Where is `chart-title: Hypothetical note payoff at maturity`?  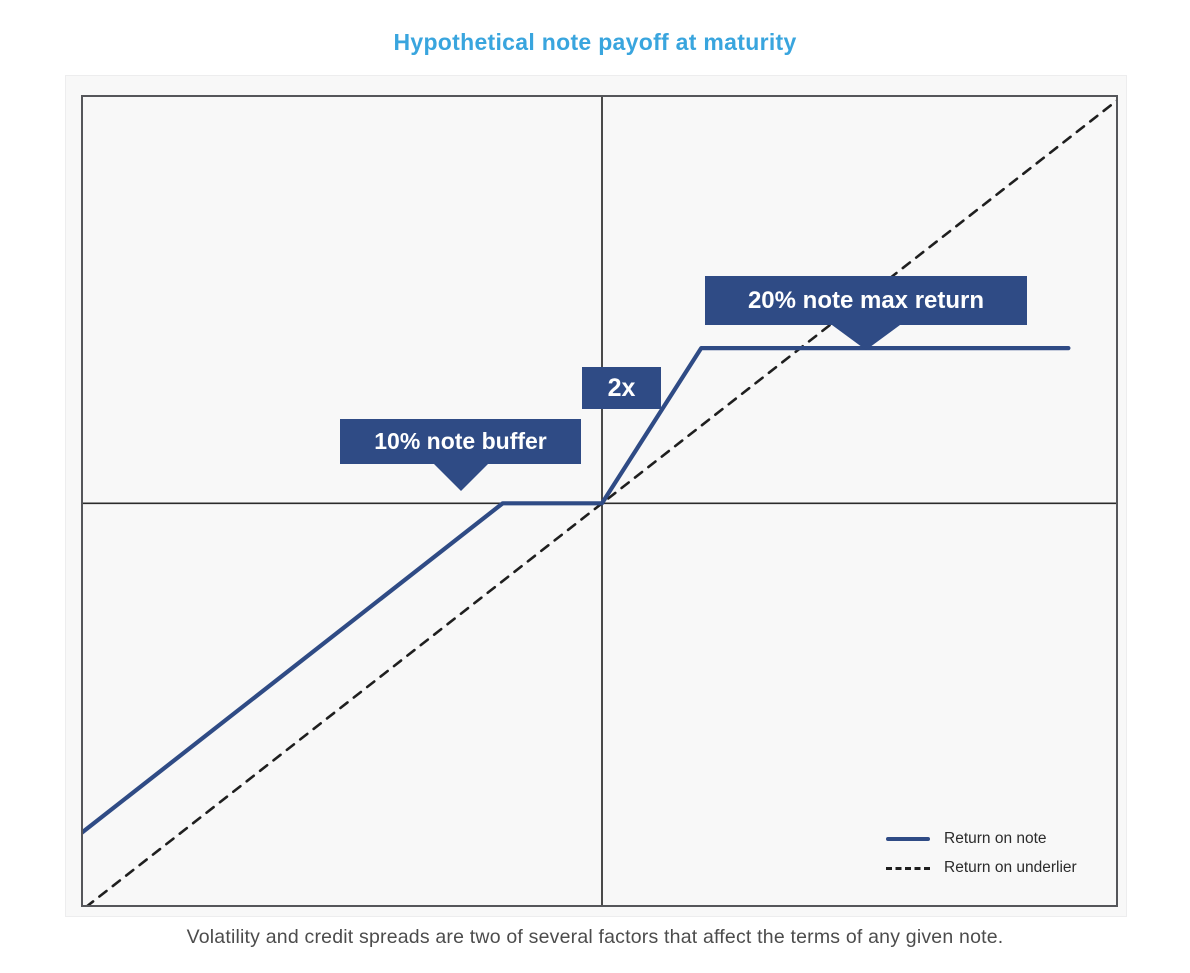
chart-title: Hypothetical note payoff at maturity is located at coordinates (595, 42).